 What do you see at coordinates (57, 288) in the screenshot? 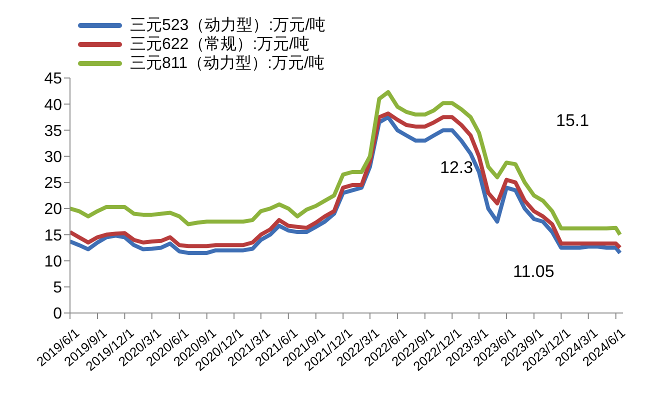
I see `y-tick-label: 5` at bounding box center [57, 288].